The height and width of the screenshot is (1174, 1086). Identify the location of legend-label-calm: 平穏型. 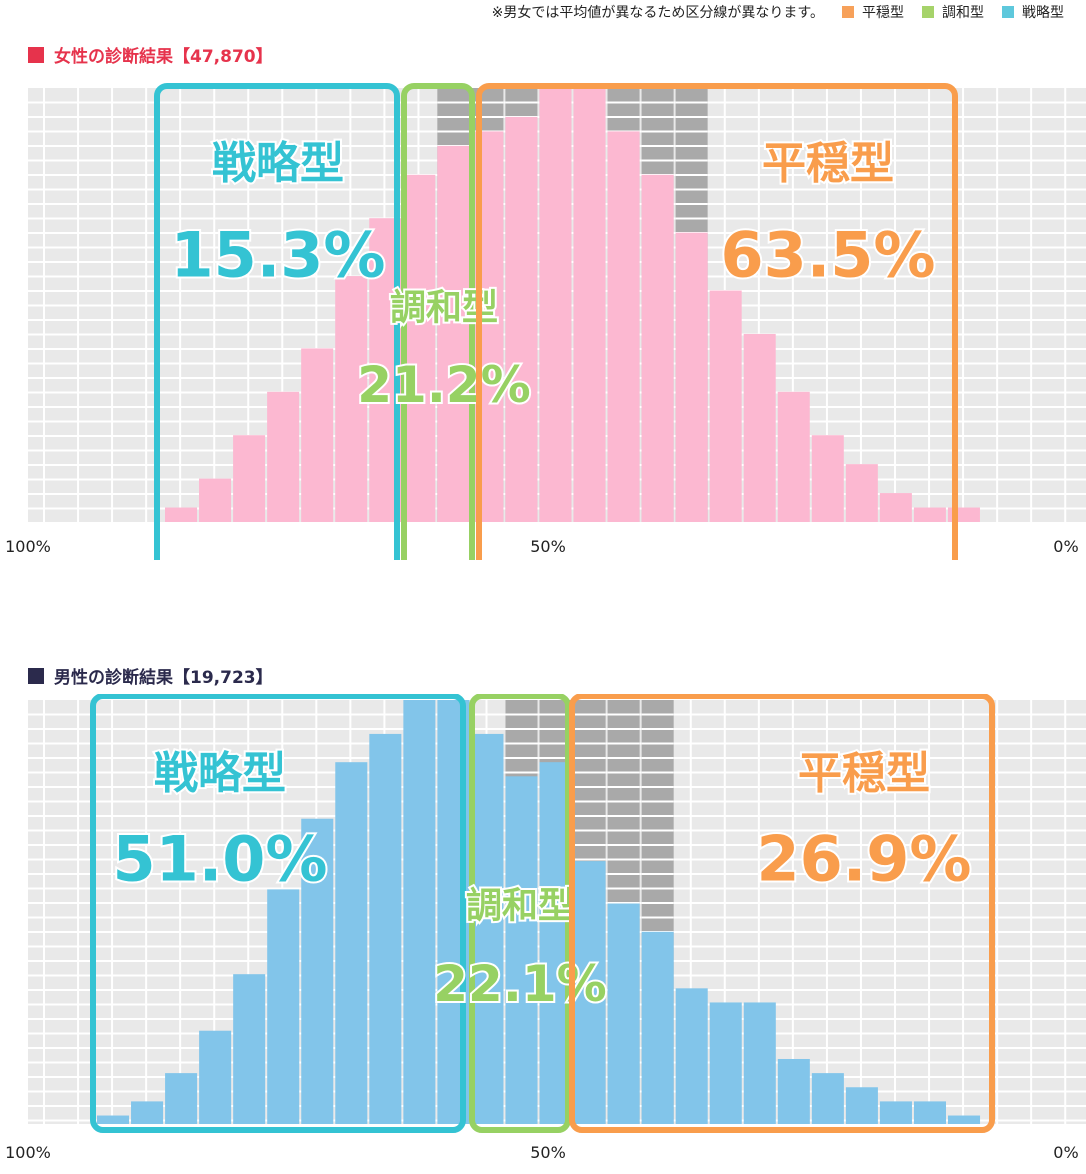
(883, 13).